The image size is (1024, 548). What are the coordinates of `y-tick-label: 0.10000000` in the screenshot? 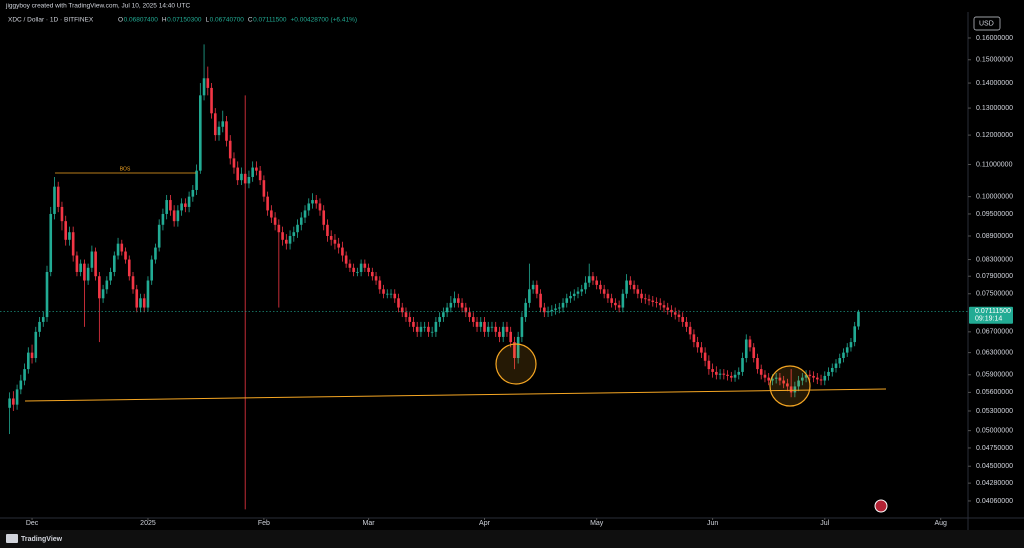 It's located at (994, 196).